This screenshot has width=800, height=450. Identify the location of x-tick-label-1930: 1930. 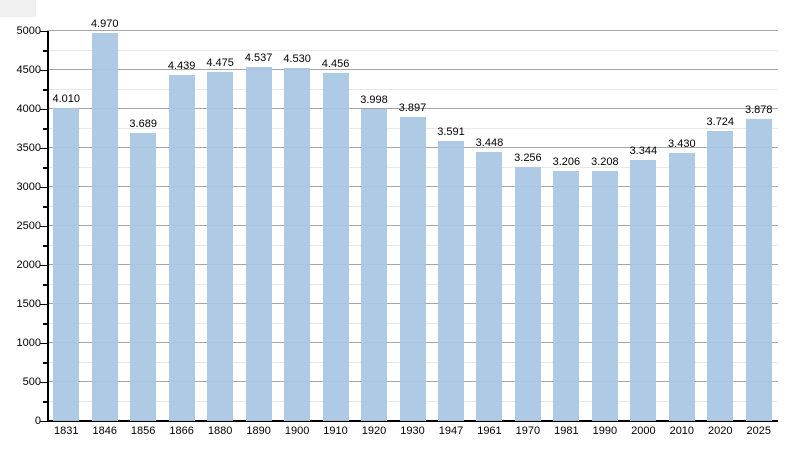
(412, 431).